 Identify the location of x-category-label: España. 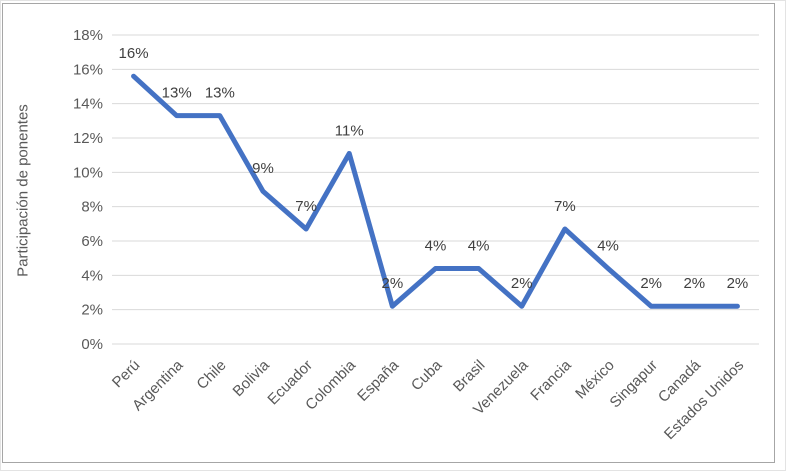
(378, 380).